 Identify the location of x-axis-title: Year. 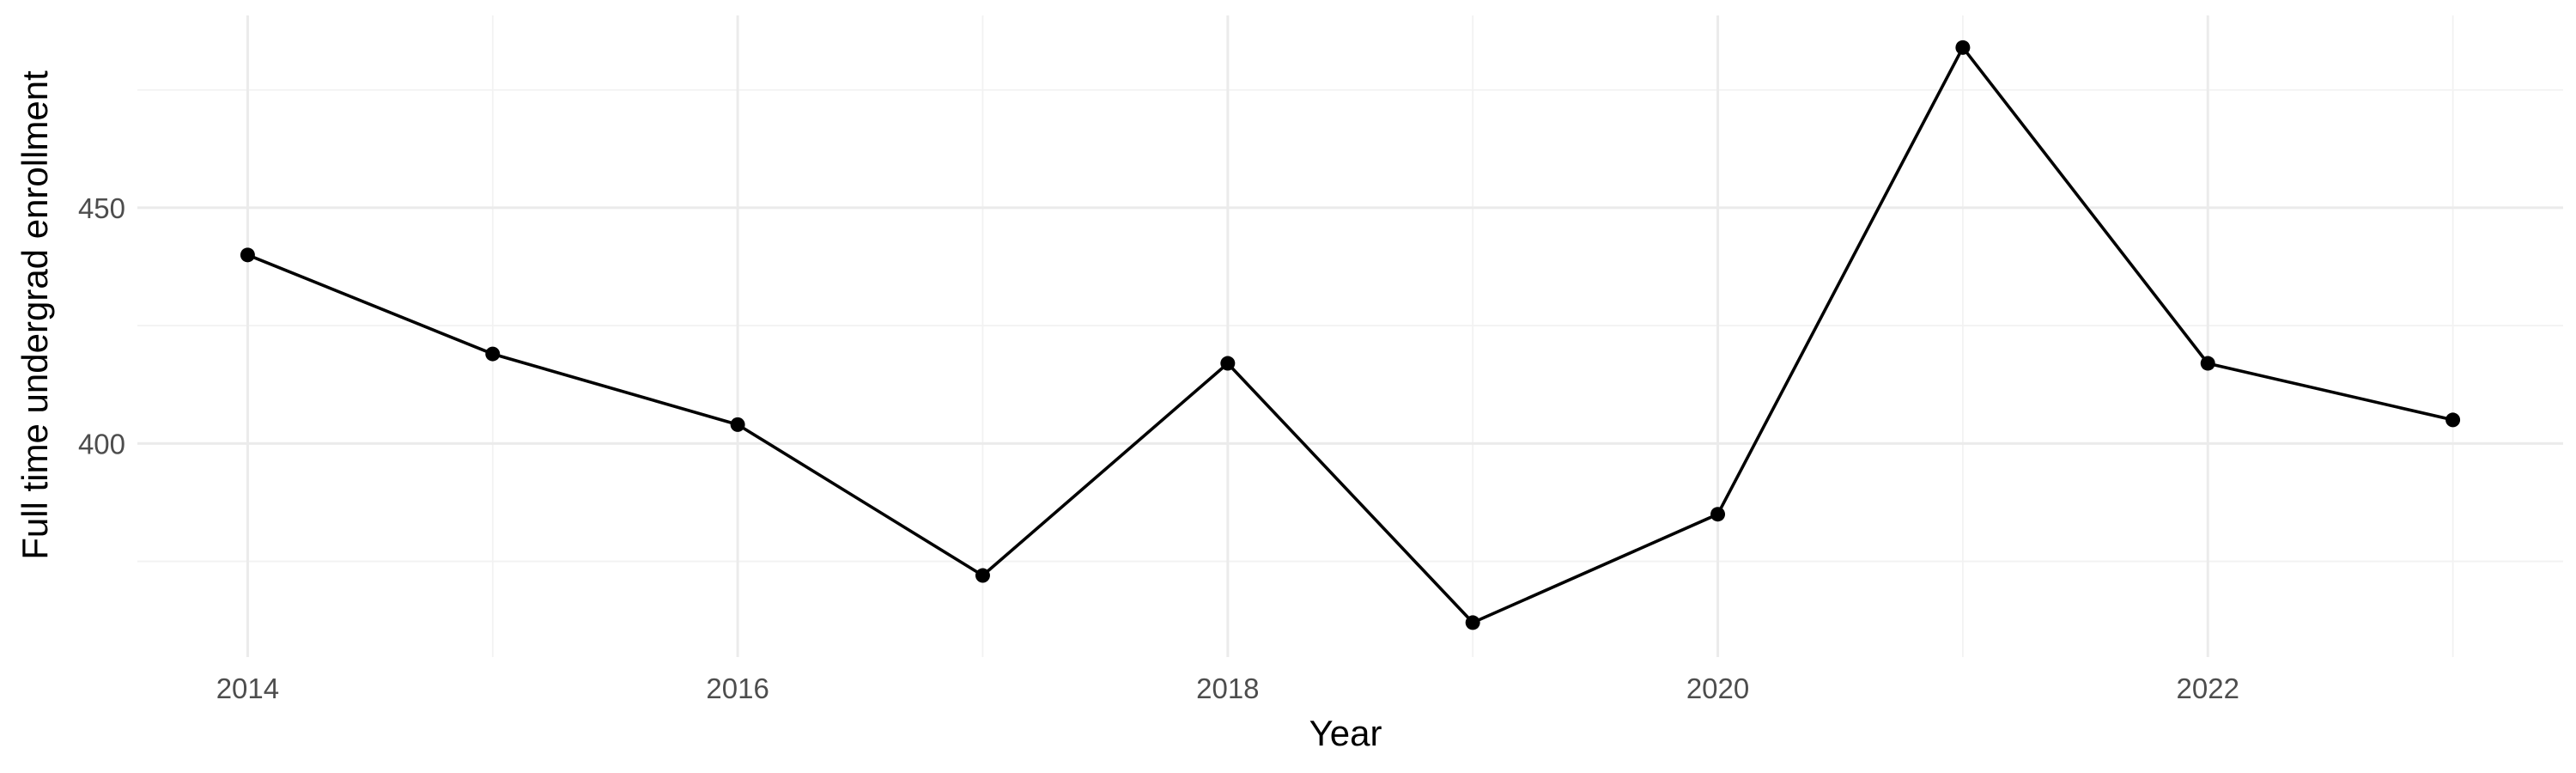
(1345, 733).